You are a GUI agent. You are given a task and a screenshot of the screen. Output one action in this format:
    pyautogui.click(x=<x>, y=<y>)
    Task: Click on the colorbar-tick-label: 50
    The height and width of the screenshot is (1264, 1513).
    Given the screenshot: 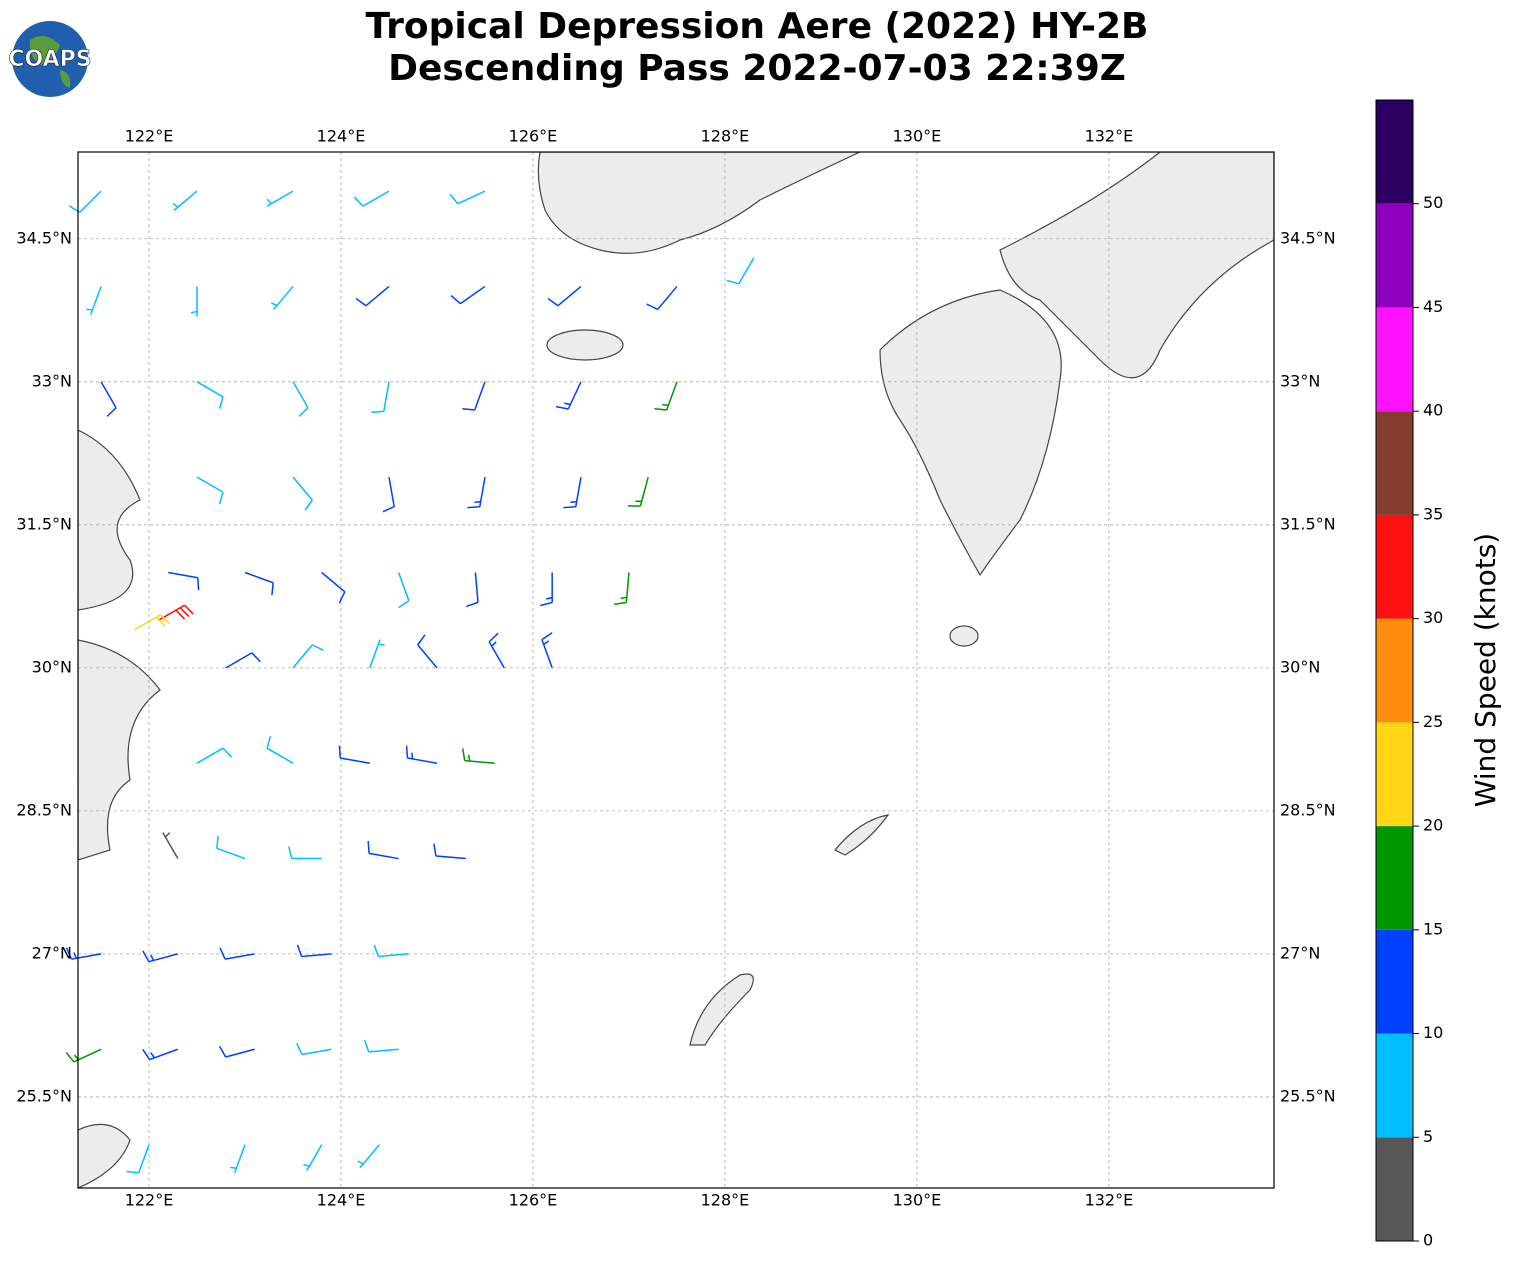 What is the action you would take?
    pyautogui.click(x=1433, y=202)
    